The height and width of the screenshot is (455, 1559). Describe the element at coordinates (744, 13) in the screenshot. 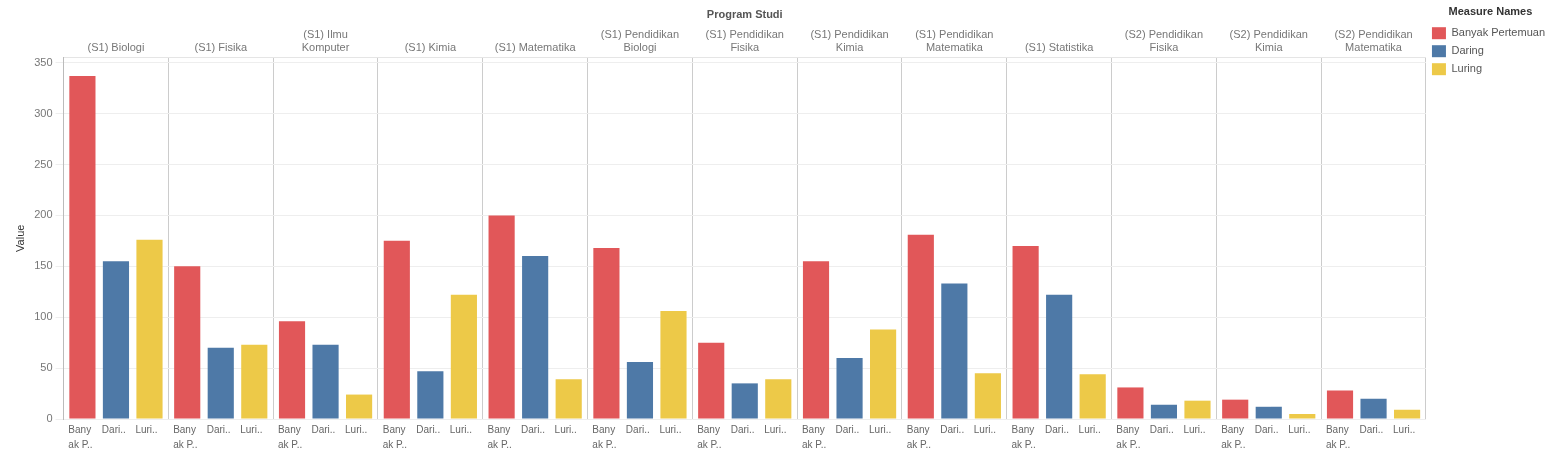

I see `x-axis-title: Program Studi` at that location.